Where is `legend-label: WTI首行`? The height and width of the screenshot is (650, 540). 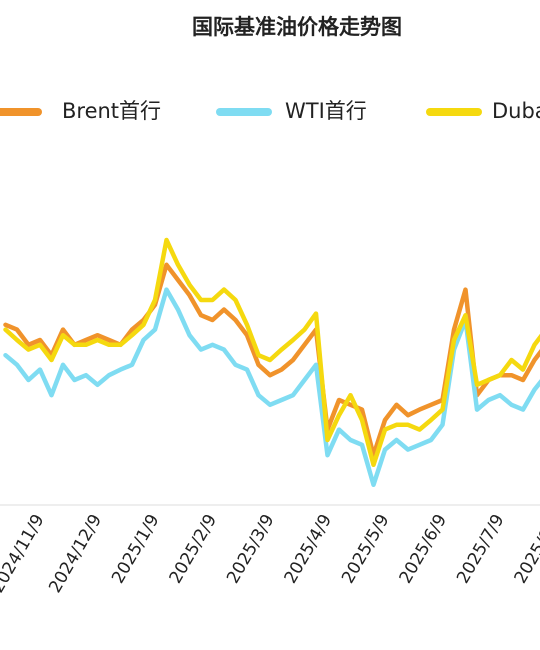
legend-label: WTI首行 is located at coordinates (326, 111).